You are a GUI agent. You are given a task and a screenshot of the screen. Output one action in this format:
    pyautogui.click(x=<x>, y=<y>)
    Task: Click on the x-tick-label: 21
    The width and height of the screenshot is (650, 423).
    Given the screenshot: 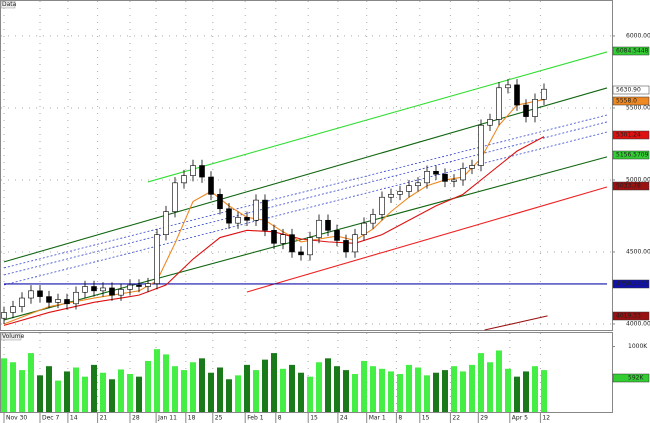 What is the action you would take?
    pyautogui.click(x=104, y=418)
    